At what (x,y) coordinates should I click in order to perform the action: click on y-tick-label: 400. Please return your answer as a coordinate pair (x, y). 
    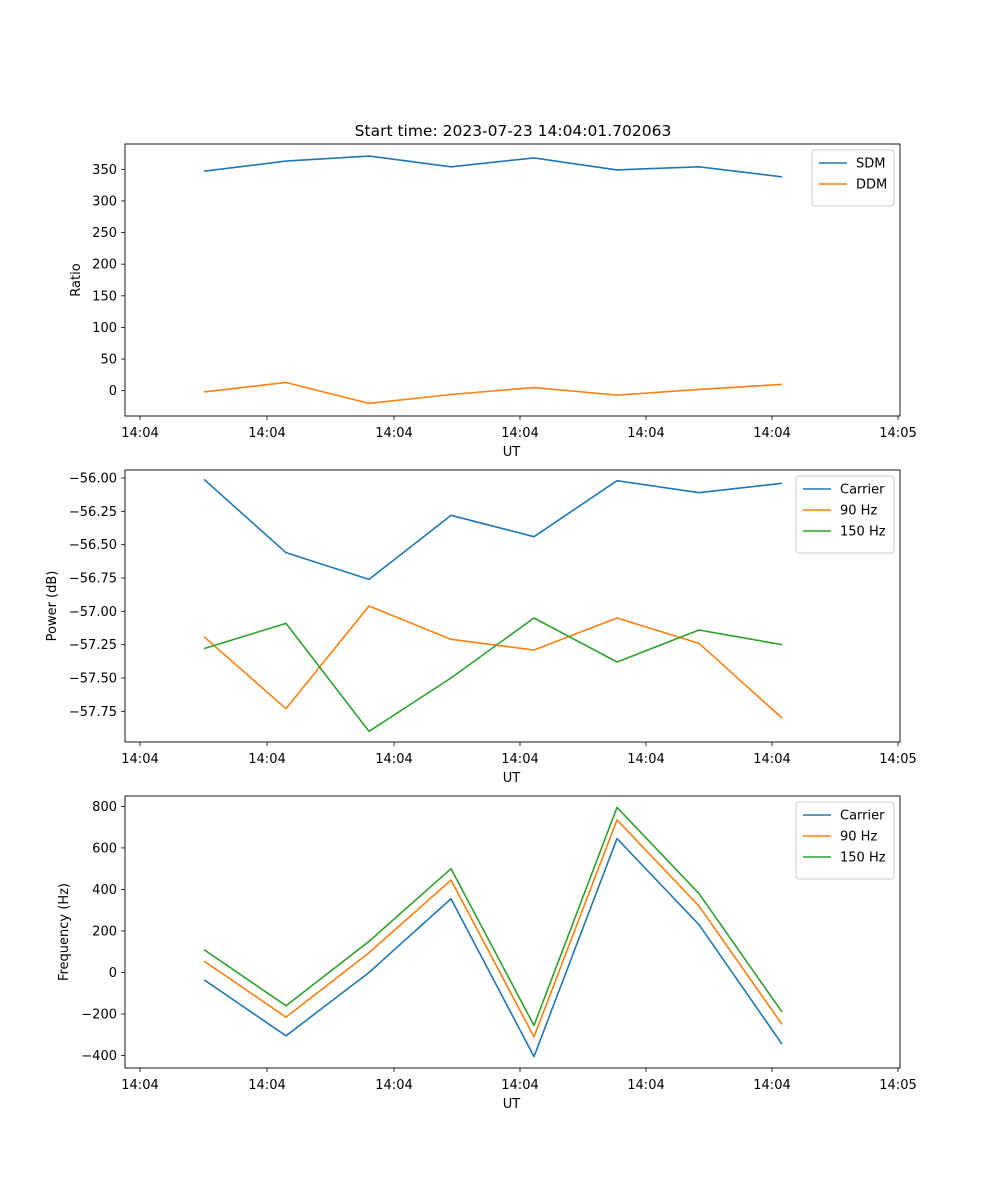
    Looking at the image, I should click on (104, 890).